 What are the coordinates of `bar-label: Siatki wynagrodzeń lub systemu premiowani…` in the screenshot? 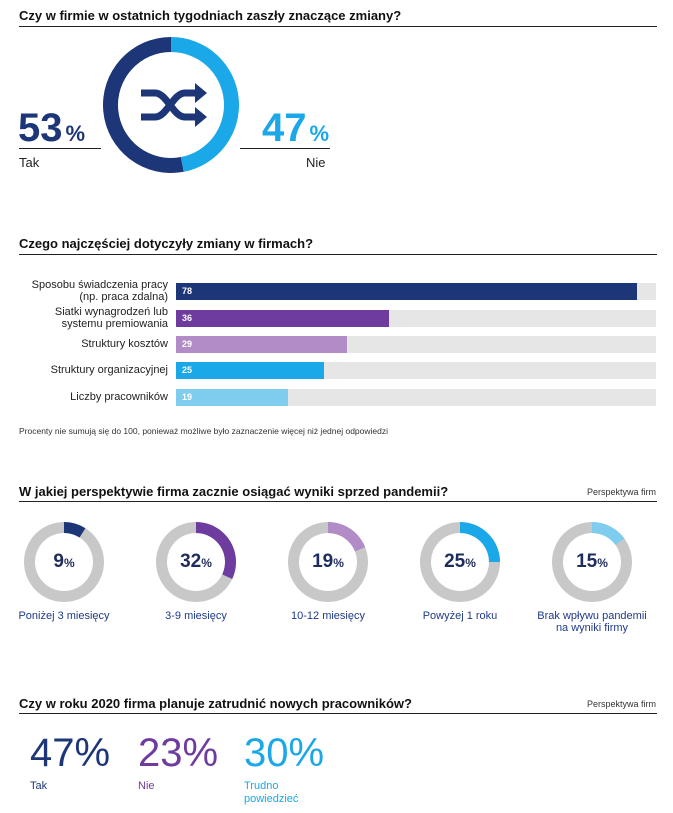 It's located at (111, 318).